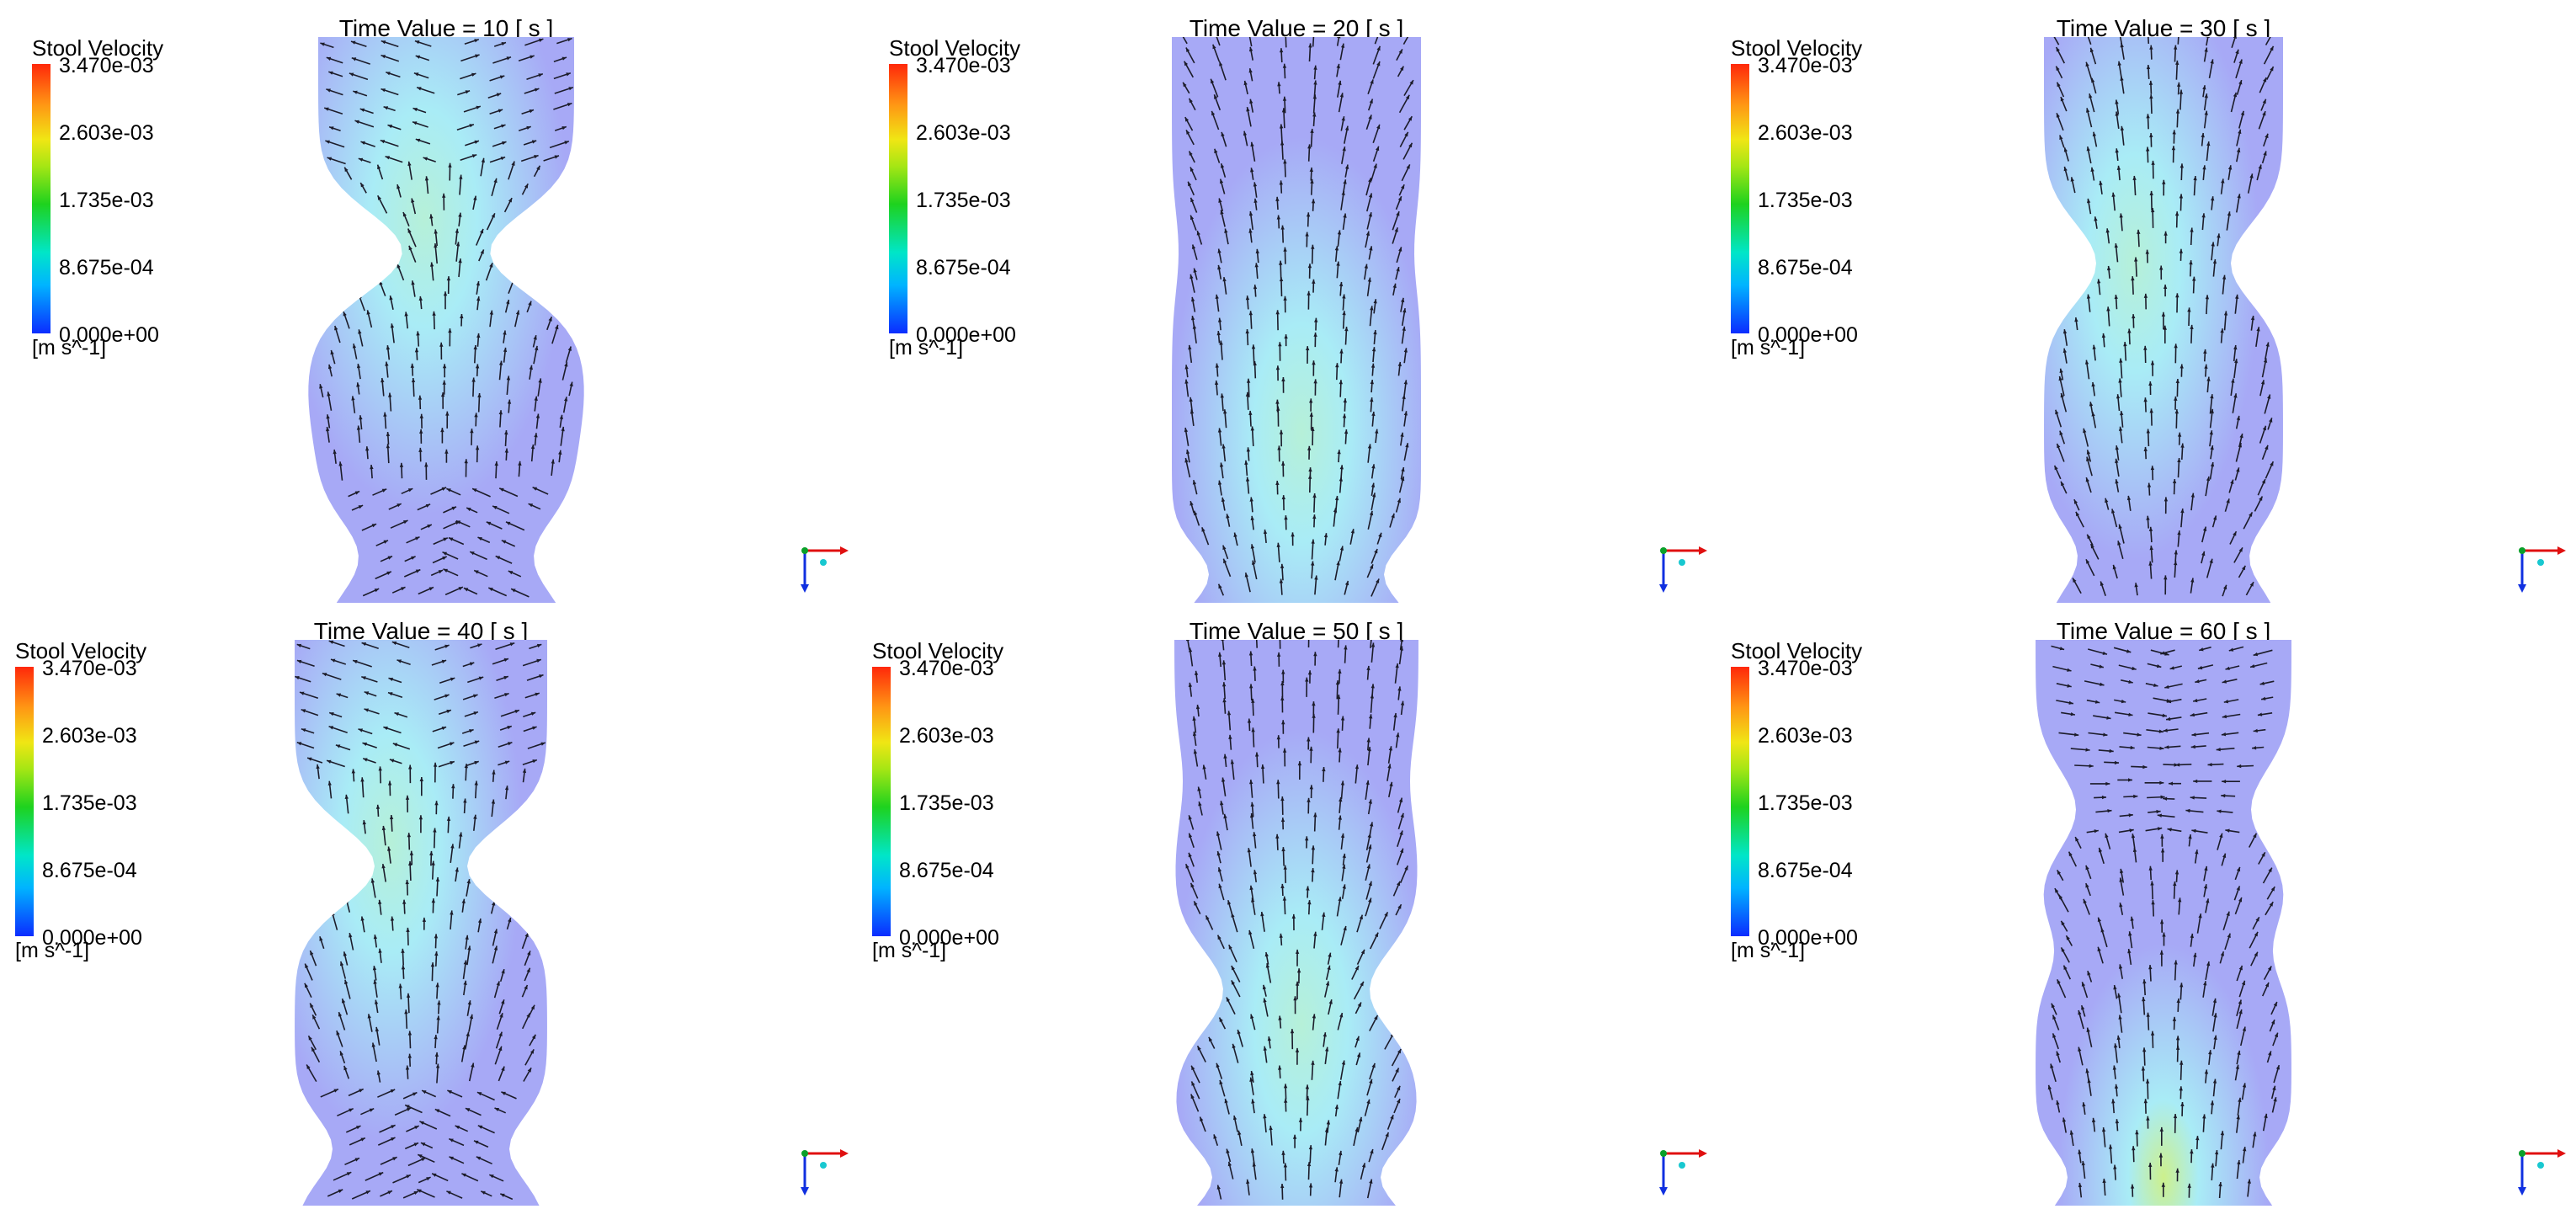  Describe the element at coordinates (89, 668) in the screenshot. I see `legend-tick-label: 3.470e-03` at that location.